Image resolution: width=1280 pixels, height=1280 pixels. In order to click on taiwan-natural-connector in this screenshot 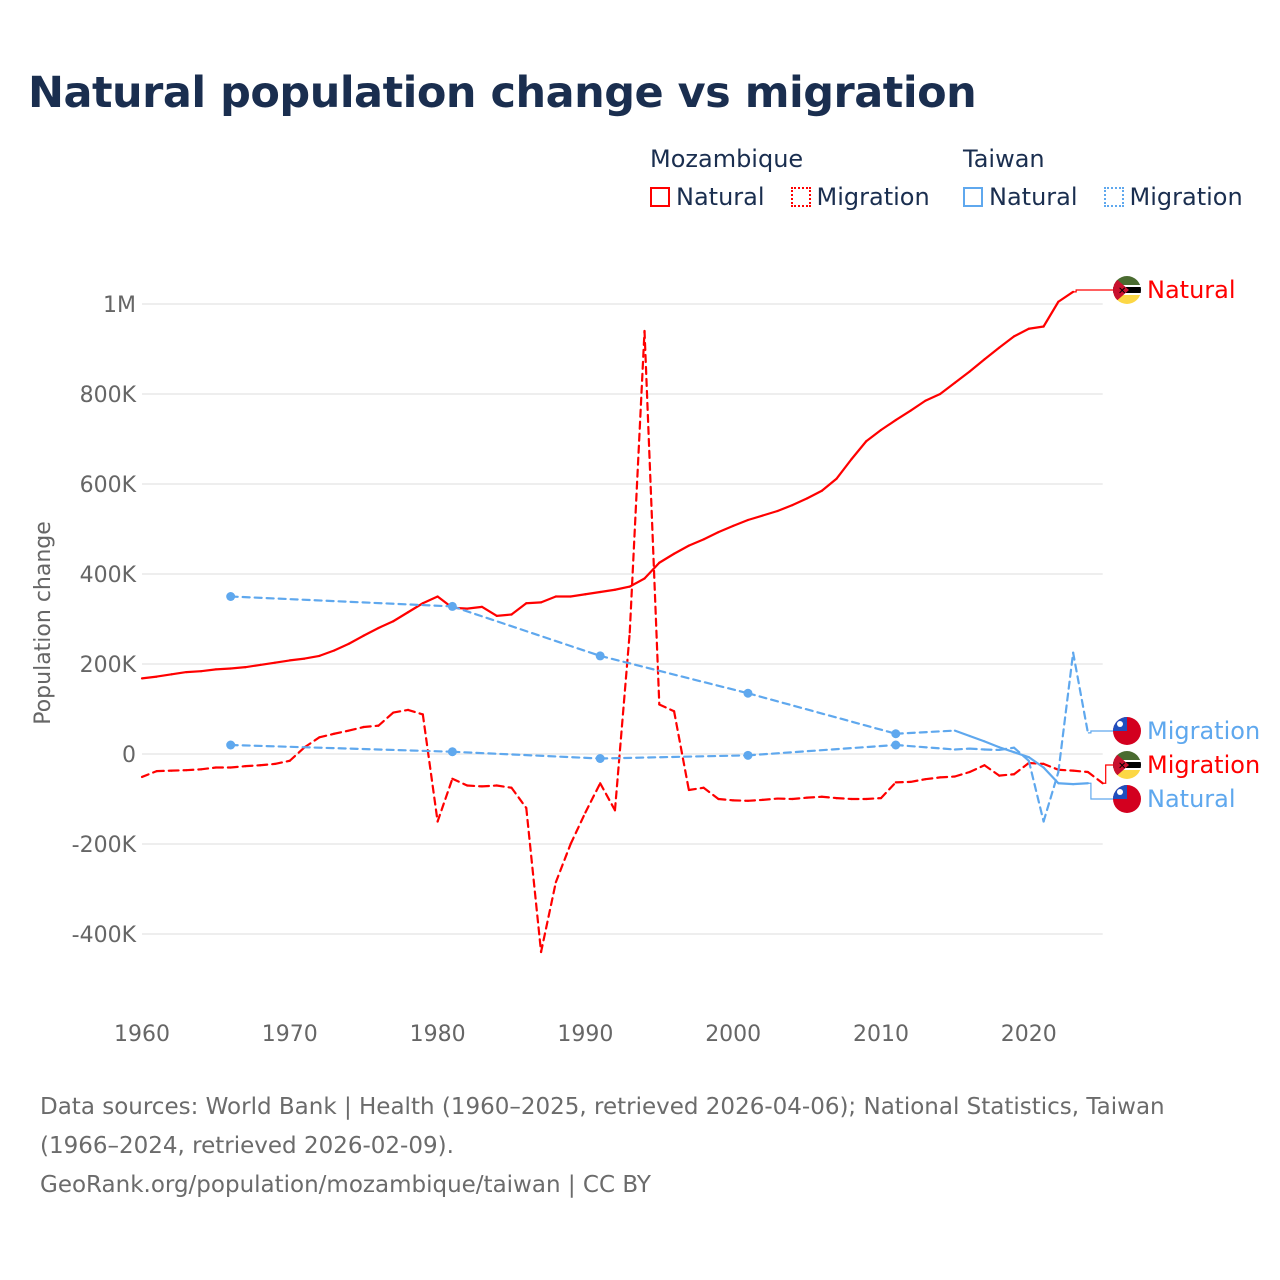, I will do `click(1100, 791)`.